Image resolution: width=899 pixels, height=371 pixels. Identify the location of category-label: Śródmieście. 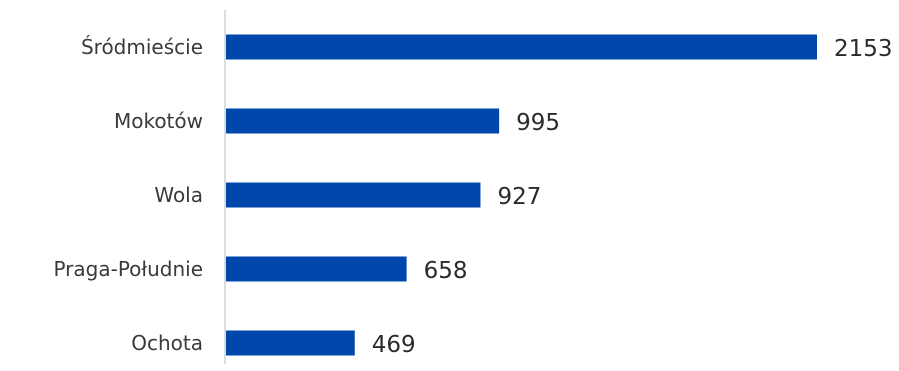
(142, 47).